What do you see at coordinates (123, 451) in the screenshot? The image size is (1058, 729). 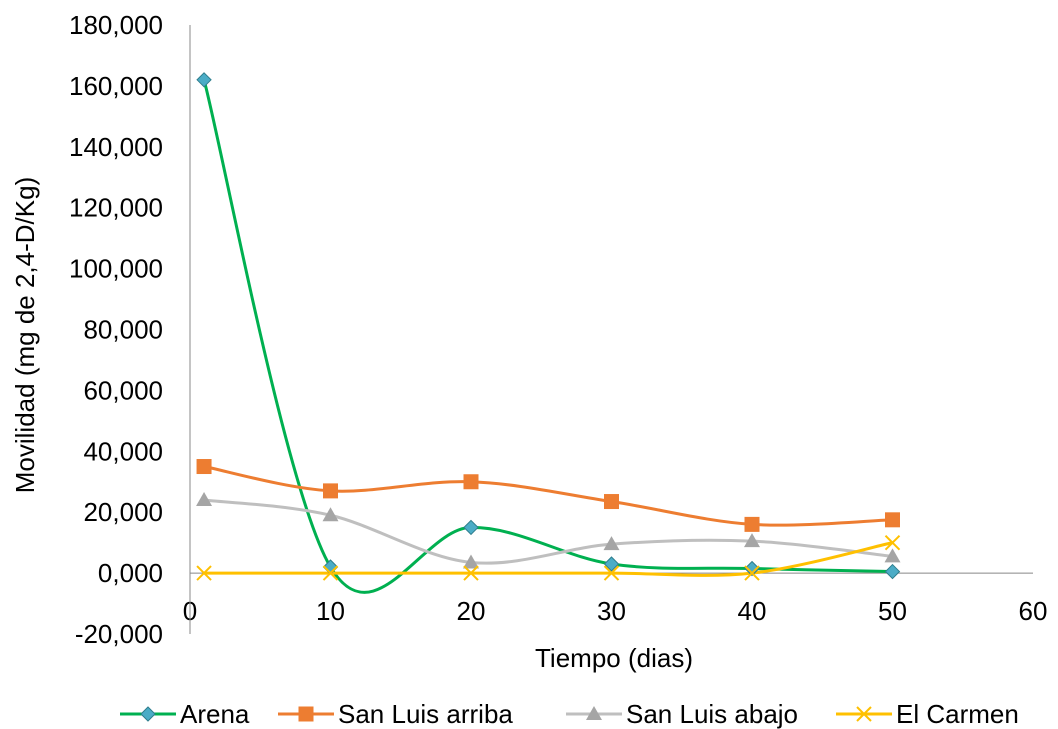 I see `y-tick-label: 40,000` at bounding box center [123, 451].